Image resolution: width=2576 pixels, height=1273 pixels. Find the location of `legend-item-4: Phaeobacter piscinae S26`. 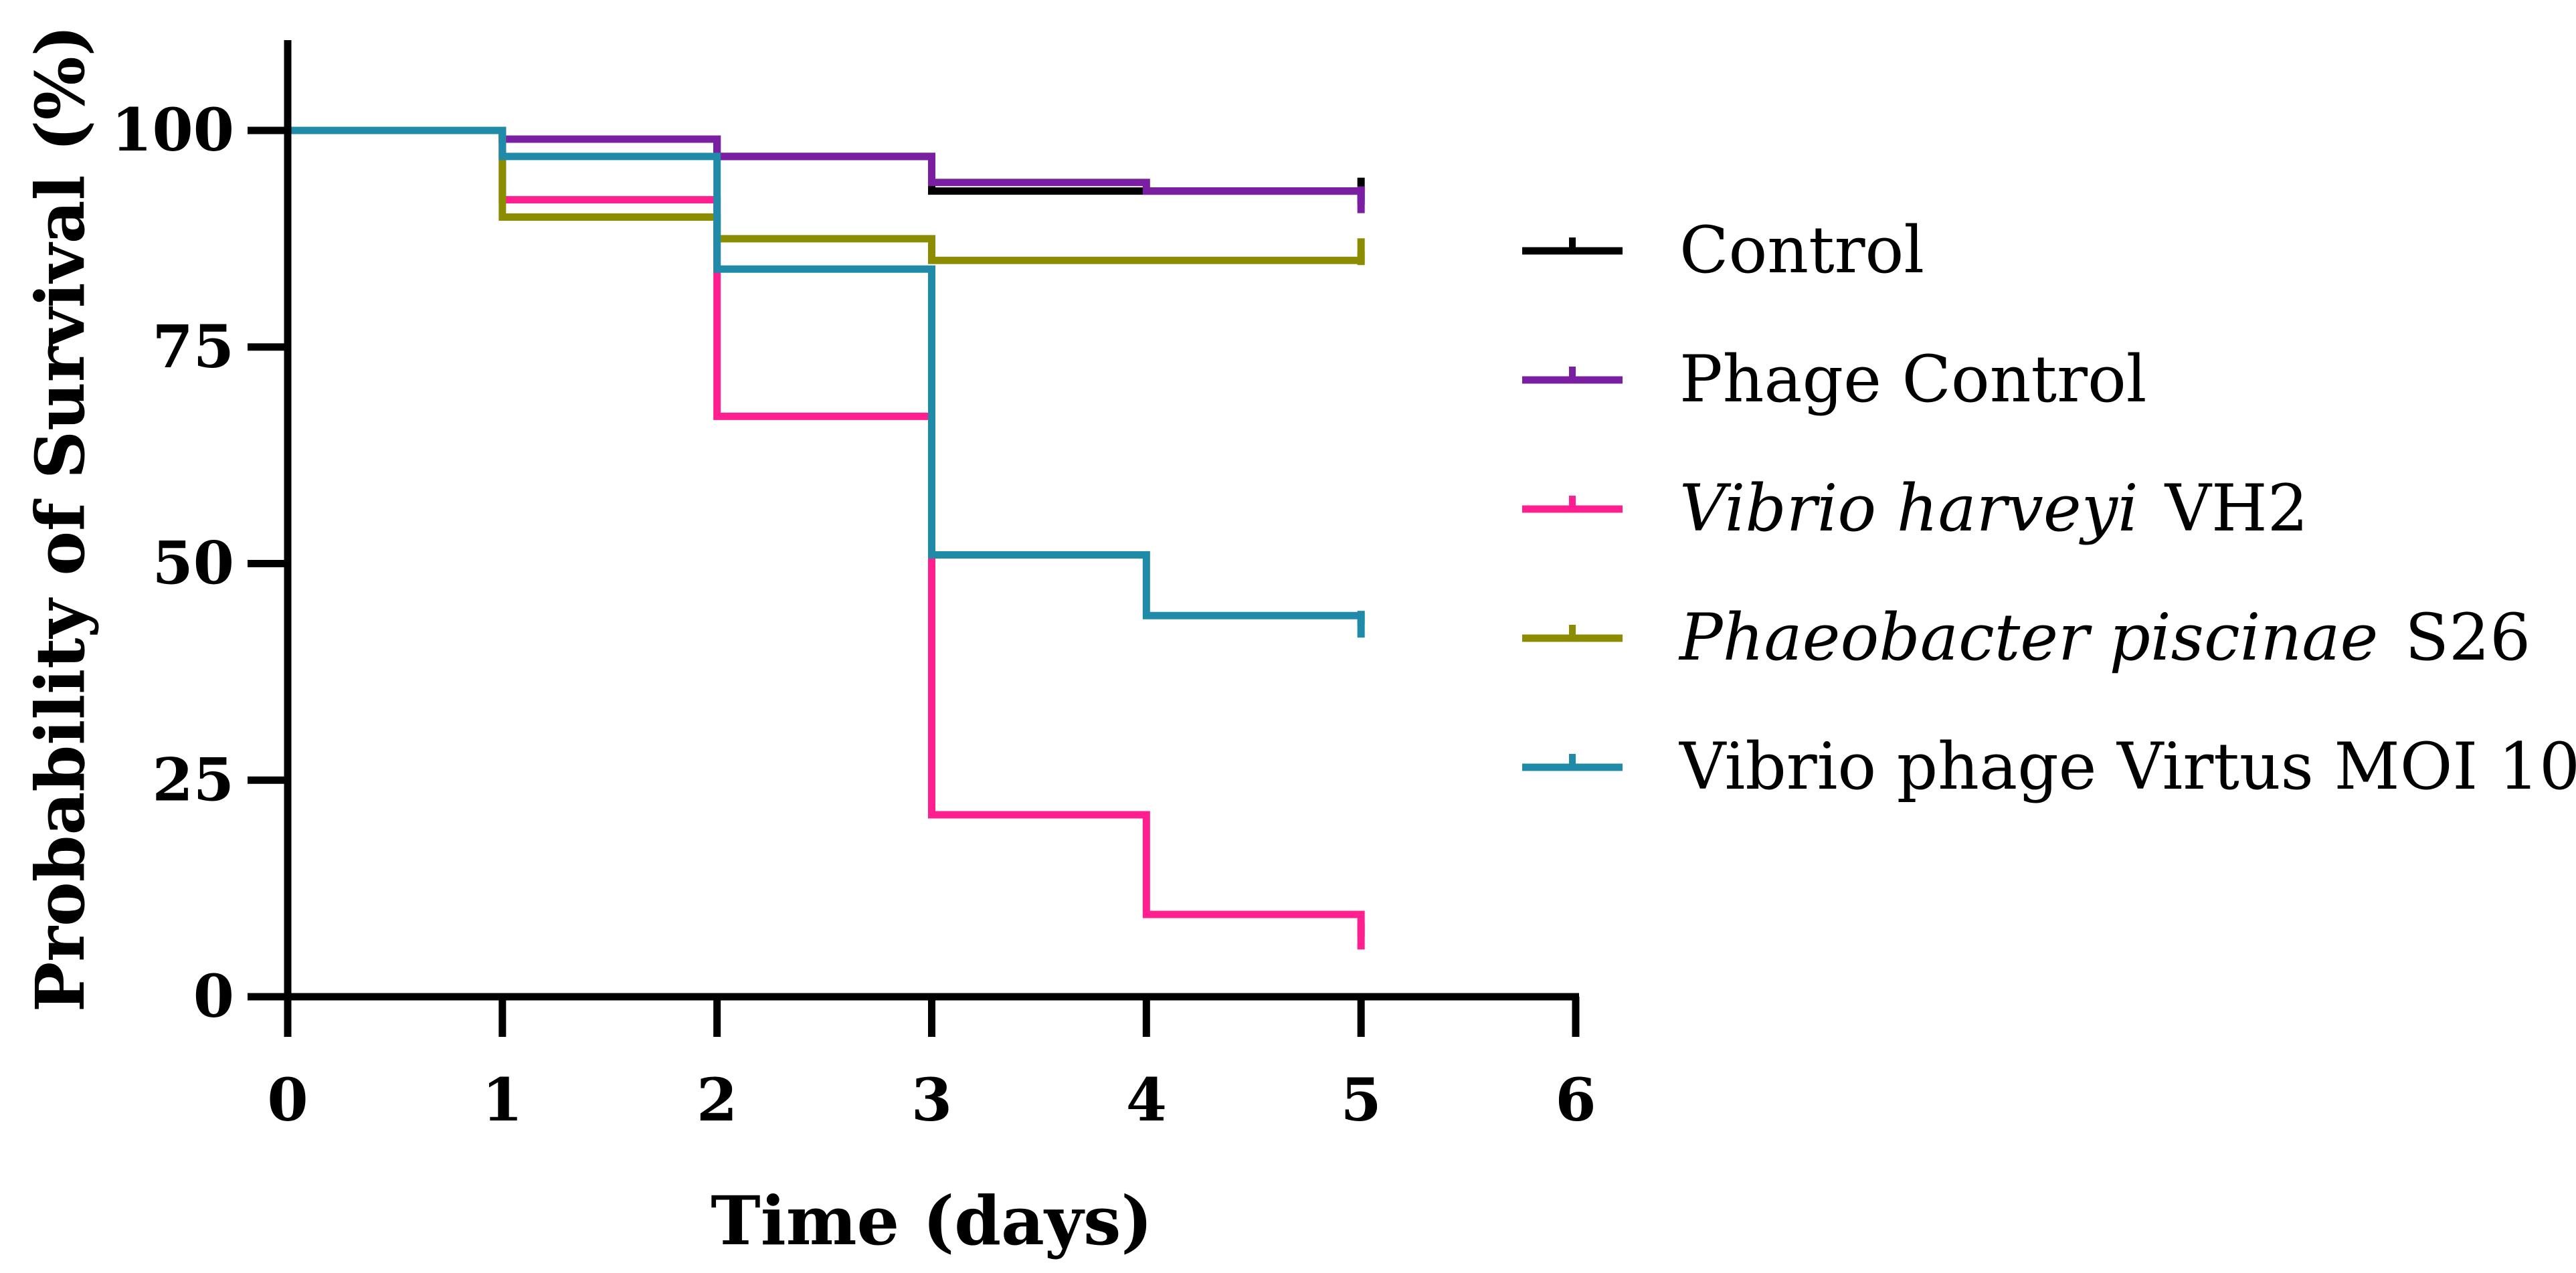

legend-item-4: Phaeobacter piscinae S26 is located at coordinates (2026, 637).